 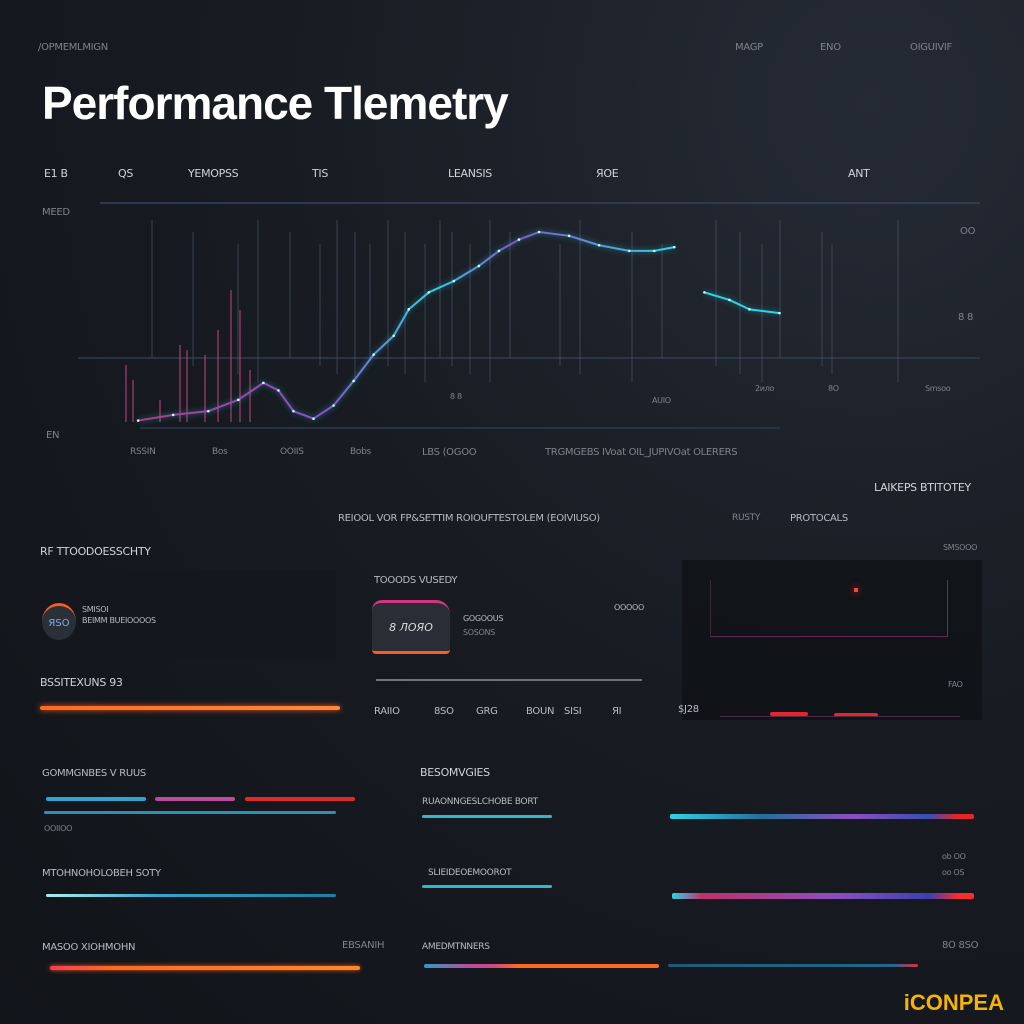 I want to click on panel-title: RF TTOODOESSCHTY, so click(x=95, y=551).